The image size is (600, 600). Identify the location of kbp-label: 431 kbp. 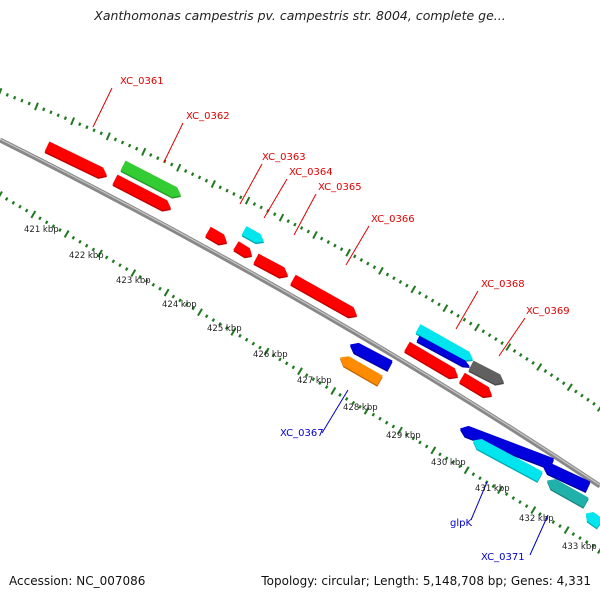
(492, 489).